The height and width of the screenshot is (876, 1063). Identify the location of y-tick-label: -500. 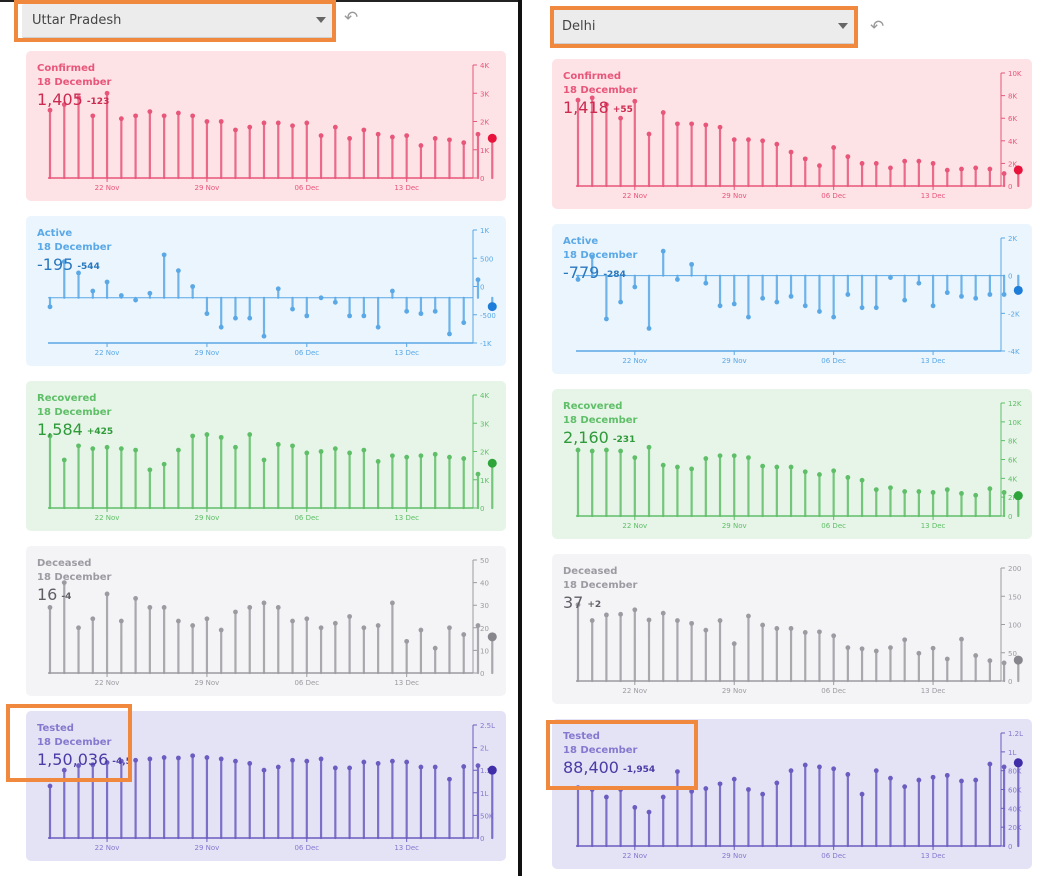
(488, 316).